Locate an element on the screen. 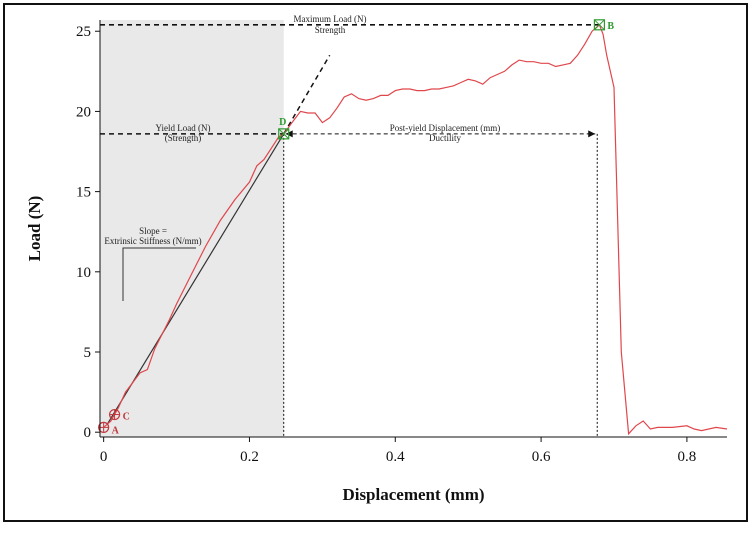 The image size is (755, 533). point-label-b: B is located at coordinates (610, 26).